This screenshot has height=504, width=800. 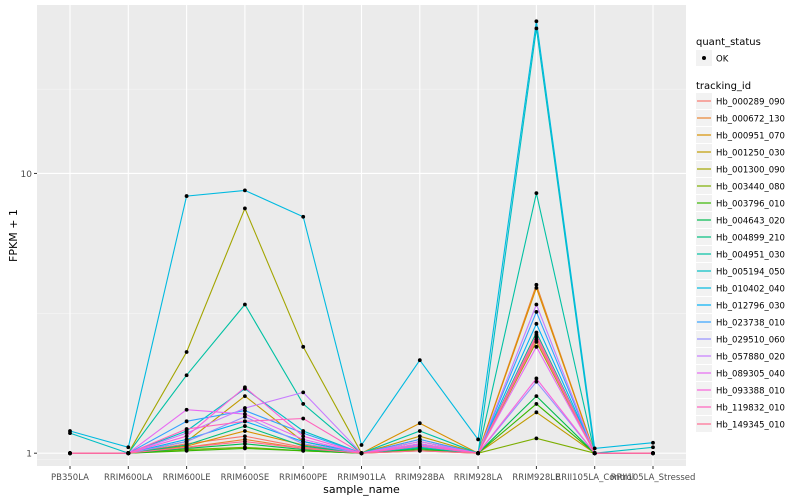 What do you see at coordinates (750, 341) in the screenshot?
I see `legend-series-label: Hb_029510_060` at bounding box center [750, 341].